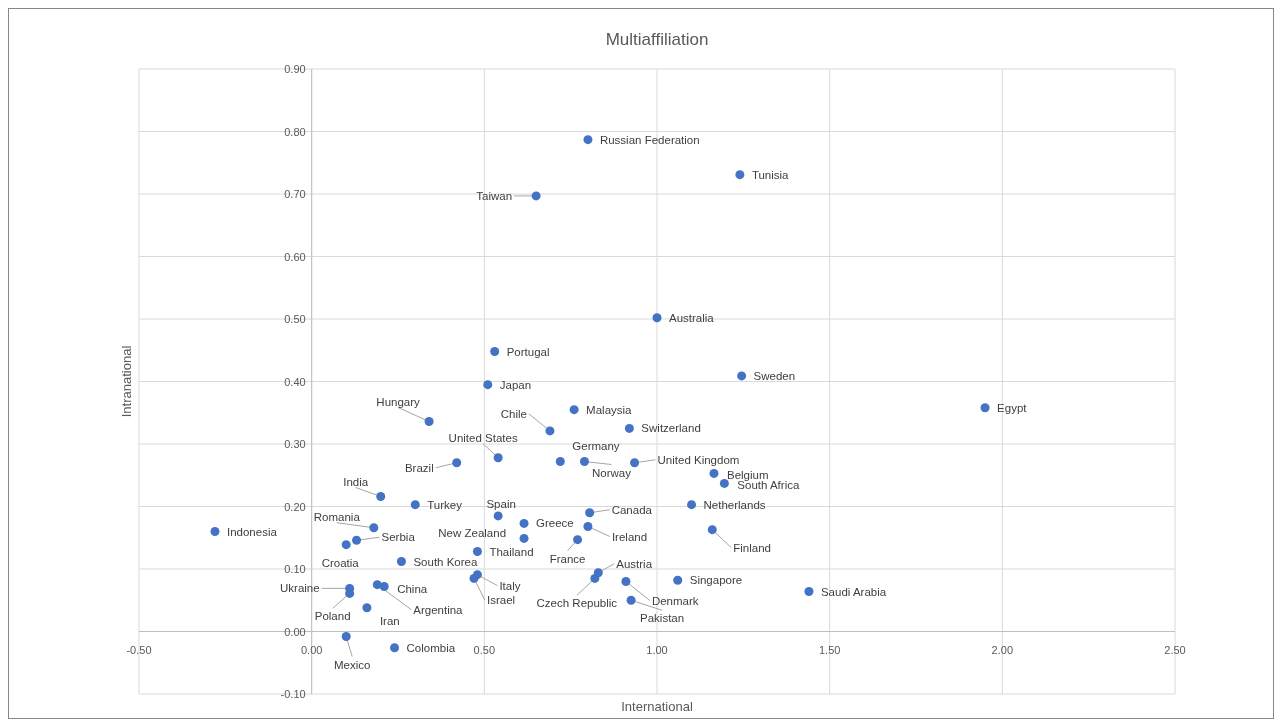 The image size is (1282, 727). I want to click on x-tick-label: 1.00, so click(657, 649).